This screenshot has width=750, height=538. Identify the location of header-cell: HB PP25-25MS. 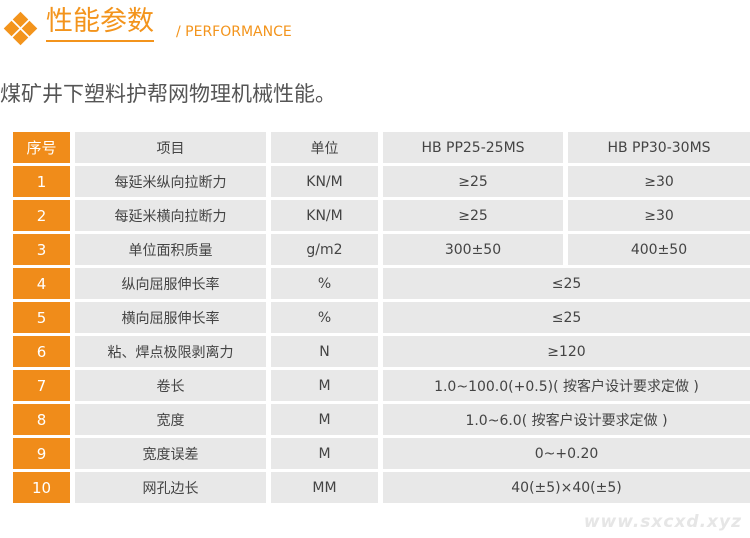
(473, 147).